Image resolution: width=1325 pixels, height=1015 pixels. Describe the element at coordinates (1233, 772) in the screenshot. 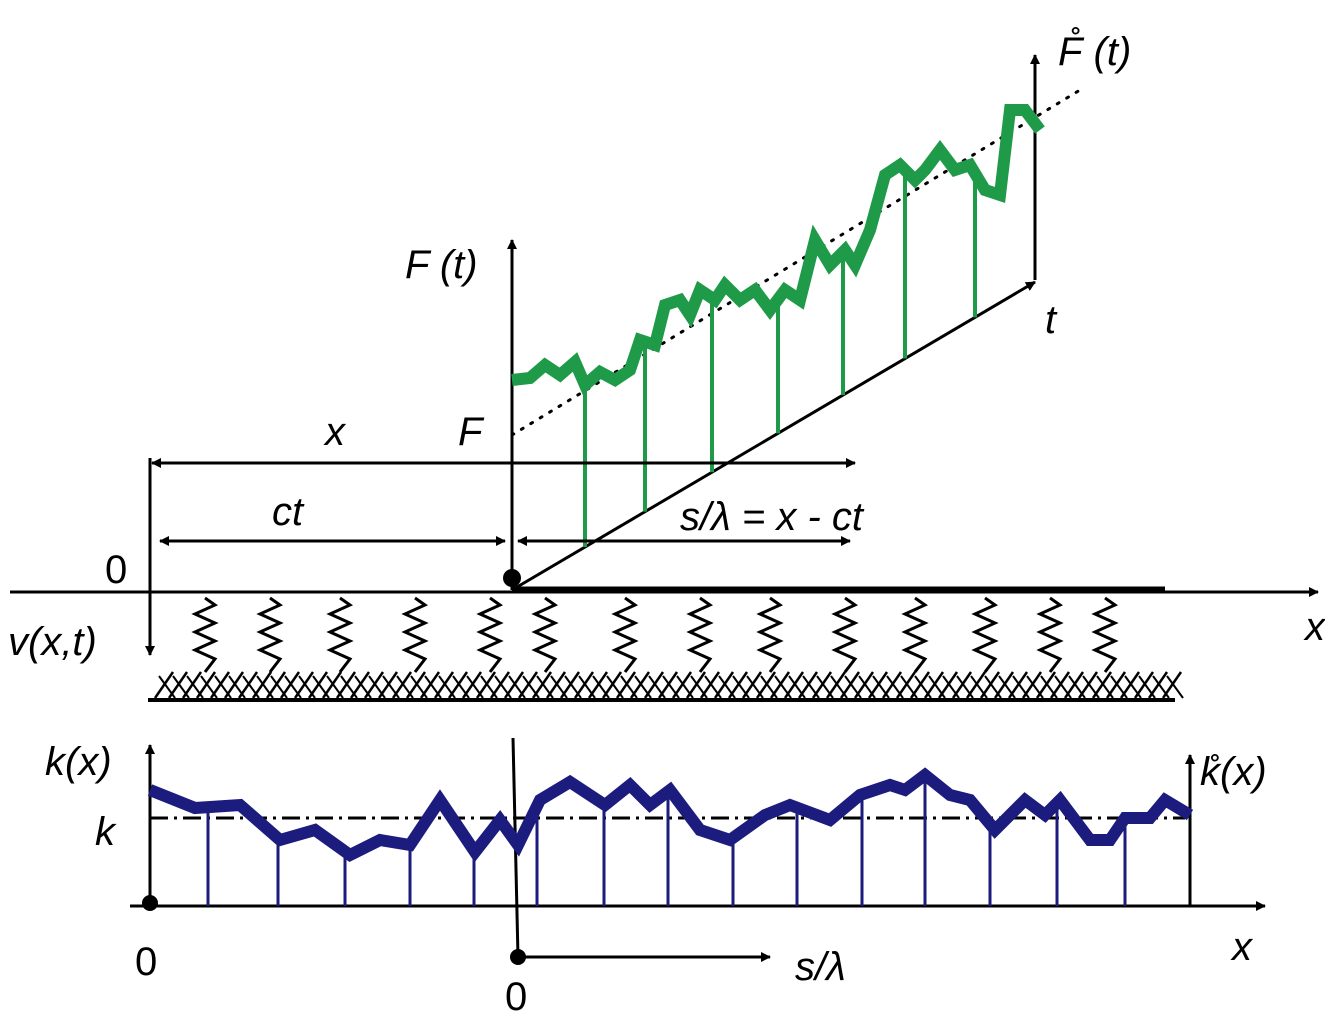

I see `label: k̊(x)` at that location.